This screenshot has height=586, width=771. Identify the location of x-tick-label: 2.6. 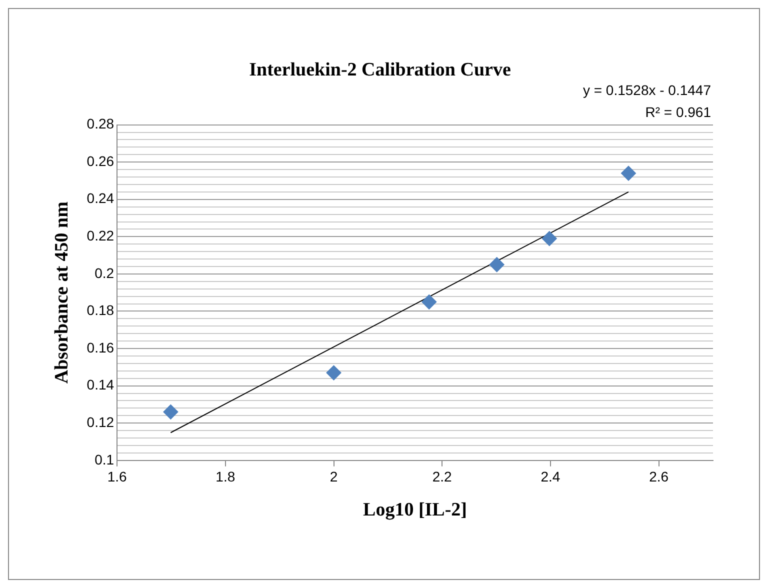
(659, 476).